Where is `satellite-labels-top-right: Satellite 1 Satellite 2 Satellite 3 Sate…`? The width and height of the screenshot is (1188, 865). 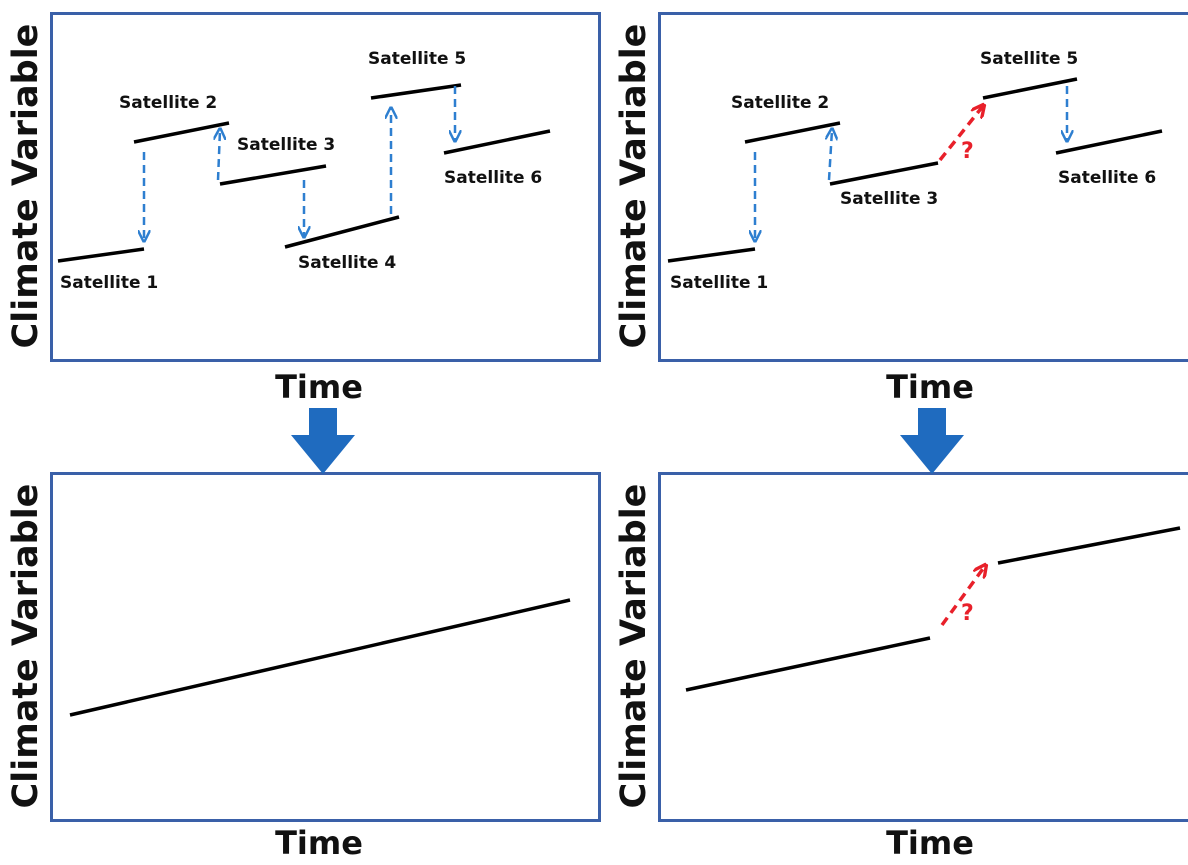
satellite-labels-top-right: Satellite 1 Satellite 2 Satellite 3 Sate… is located at coordinates (913, 171).